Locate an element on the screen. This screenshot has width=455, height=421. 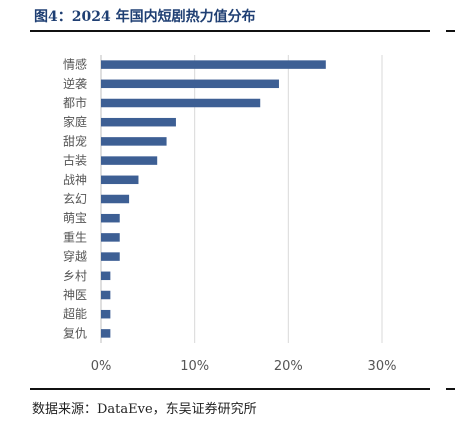
category-label: 玄幻 is located at coordinates (75, 198).